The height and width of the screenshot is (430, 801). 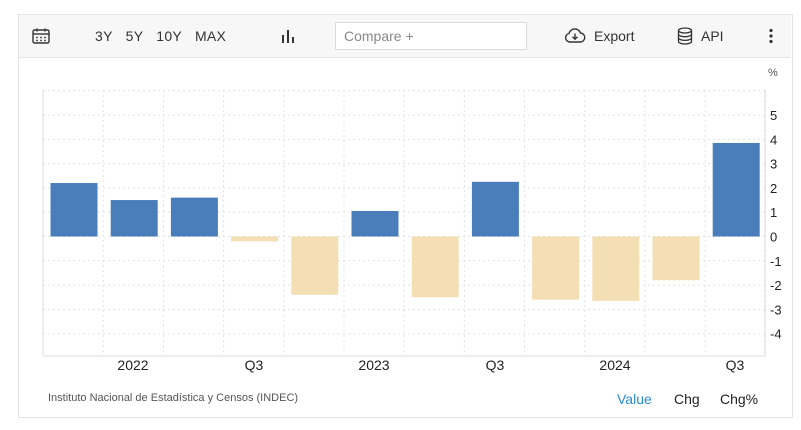 I want to click on y-tick-label: 5, so click(x=773, y=115).